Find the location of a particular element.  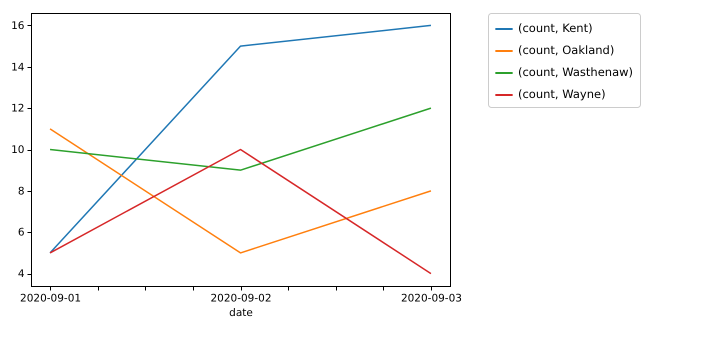

x-axis-title: date is located at coordinates (241, 313).